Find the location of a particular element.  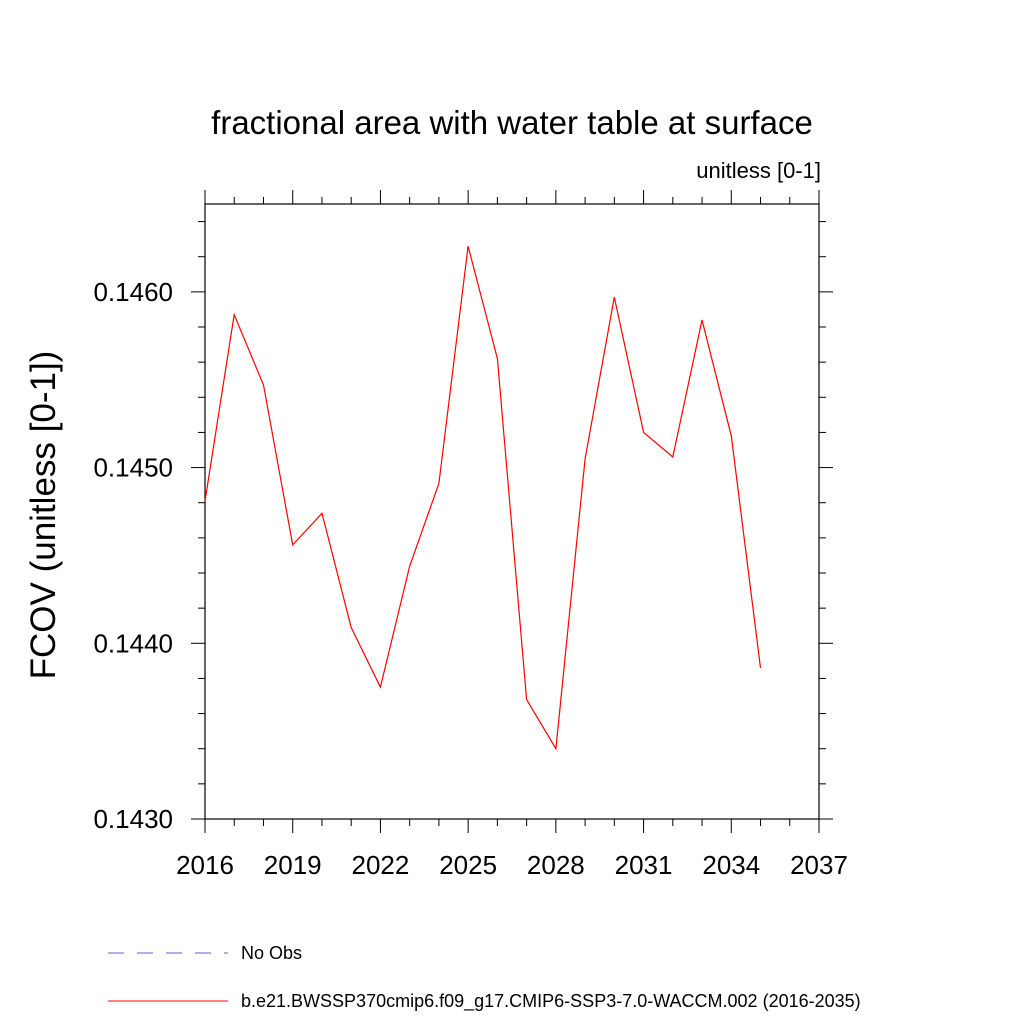

x-tick-label: 2028 is located at coordinates (556, 865).